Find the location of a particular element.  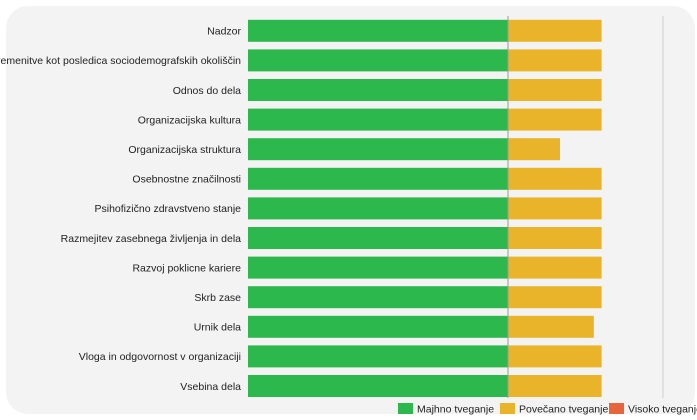

category-label: Nadzor is located at coordinates (224, 32).